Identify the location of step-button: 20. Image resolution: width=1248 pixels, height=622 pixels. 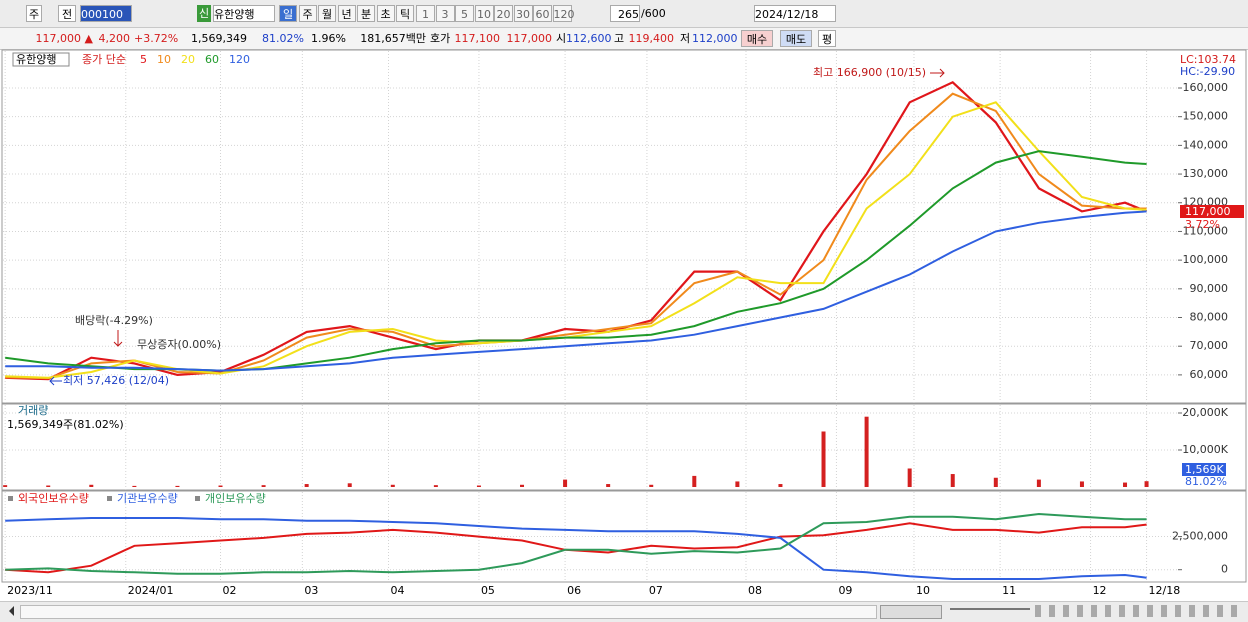
(503, 13).